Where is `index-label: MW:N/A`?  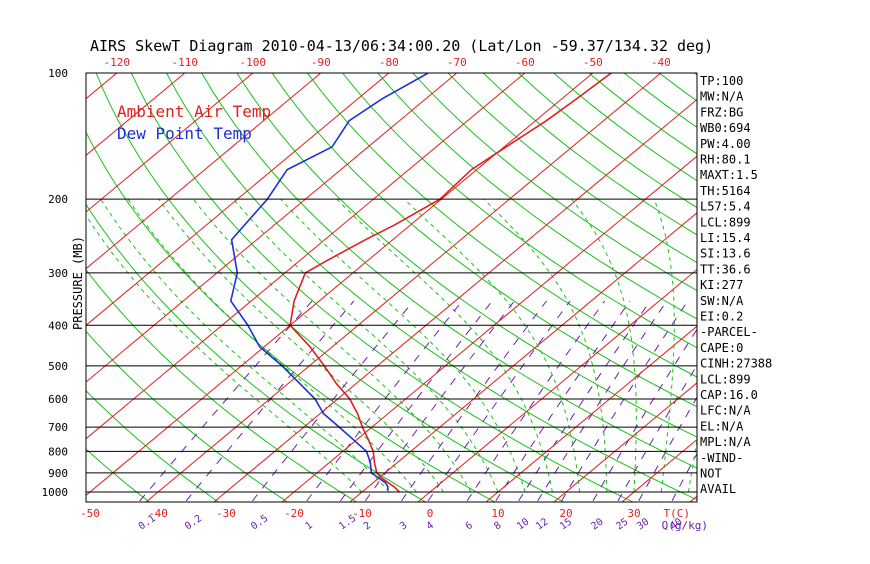
index-label: MW:N/A is located at coordinates (722, 97).